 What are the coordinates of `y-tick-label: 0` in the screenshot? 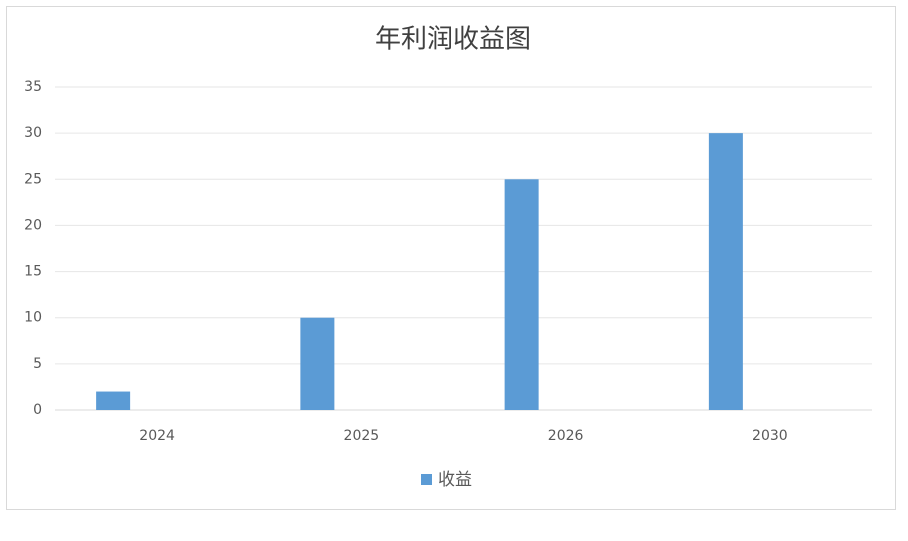 It's located at (37, 410).